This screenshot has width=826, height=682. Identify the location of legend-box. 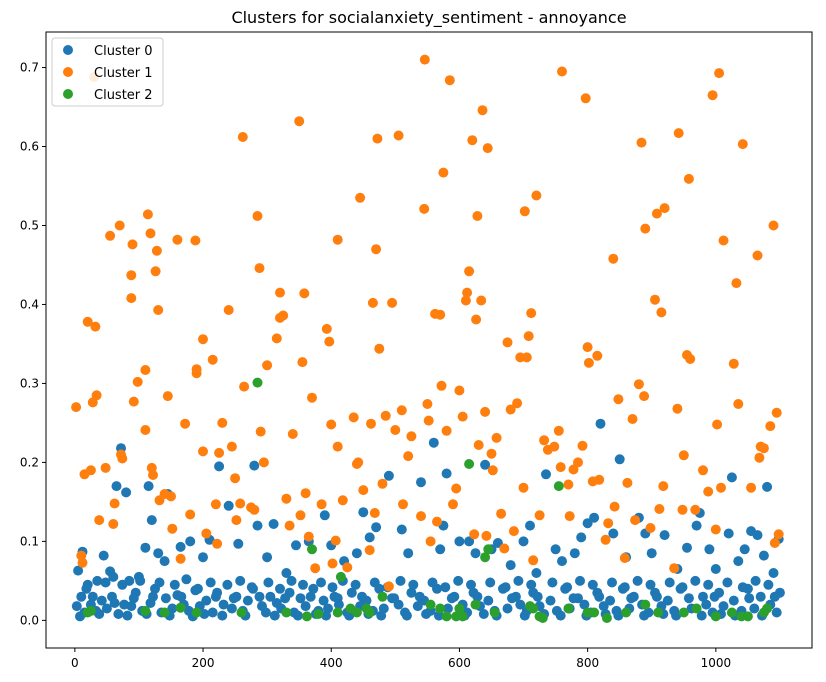
(107, 72).